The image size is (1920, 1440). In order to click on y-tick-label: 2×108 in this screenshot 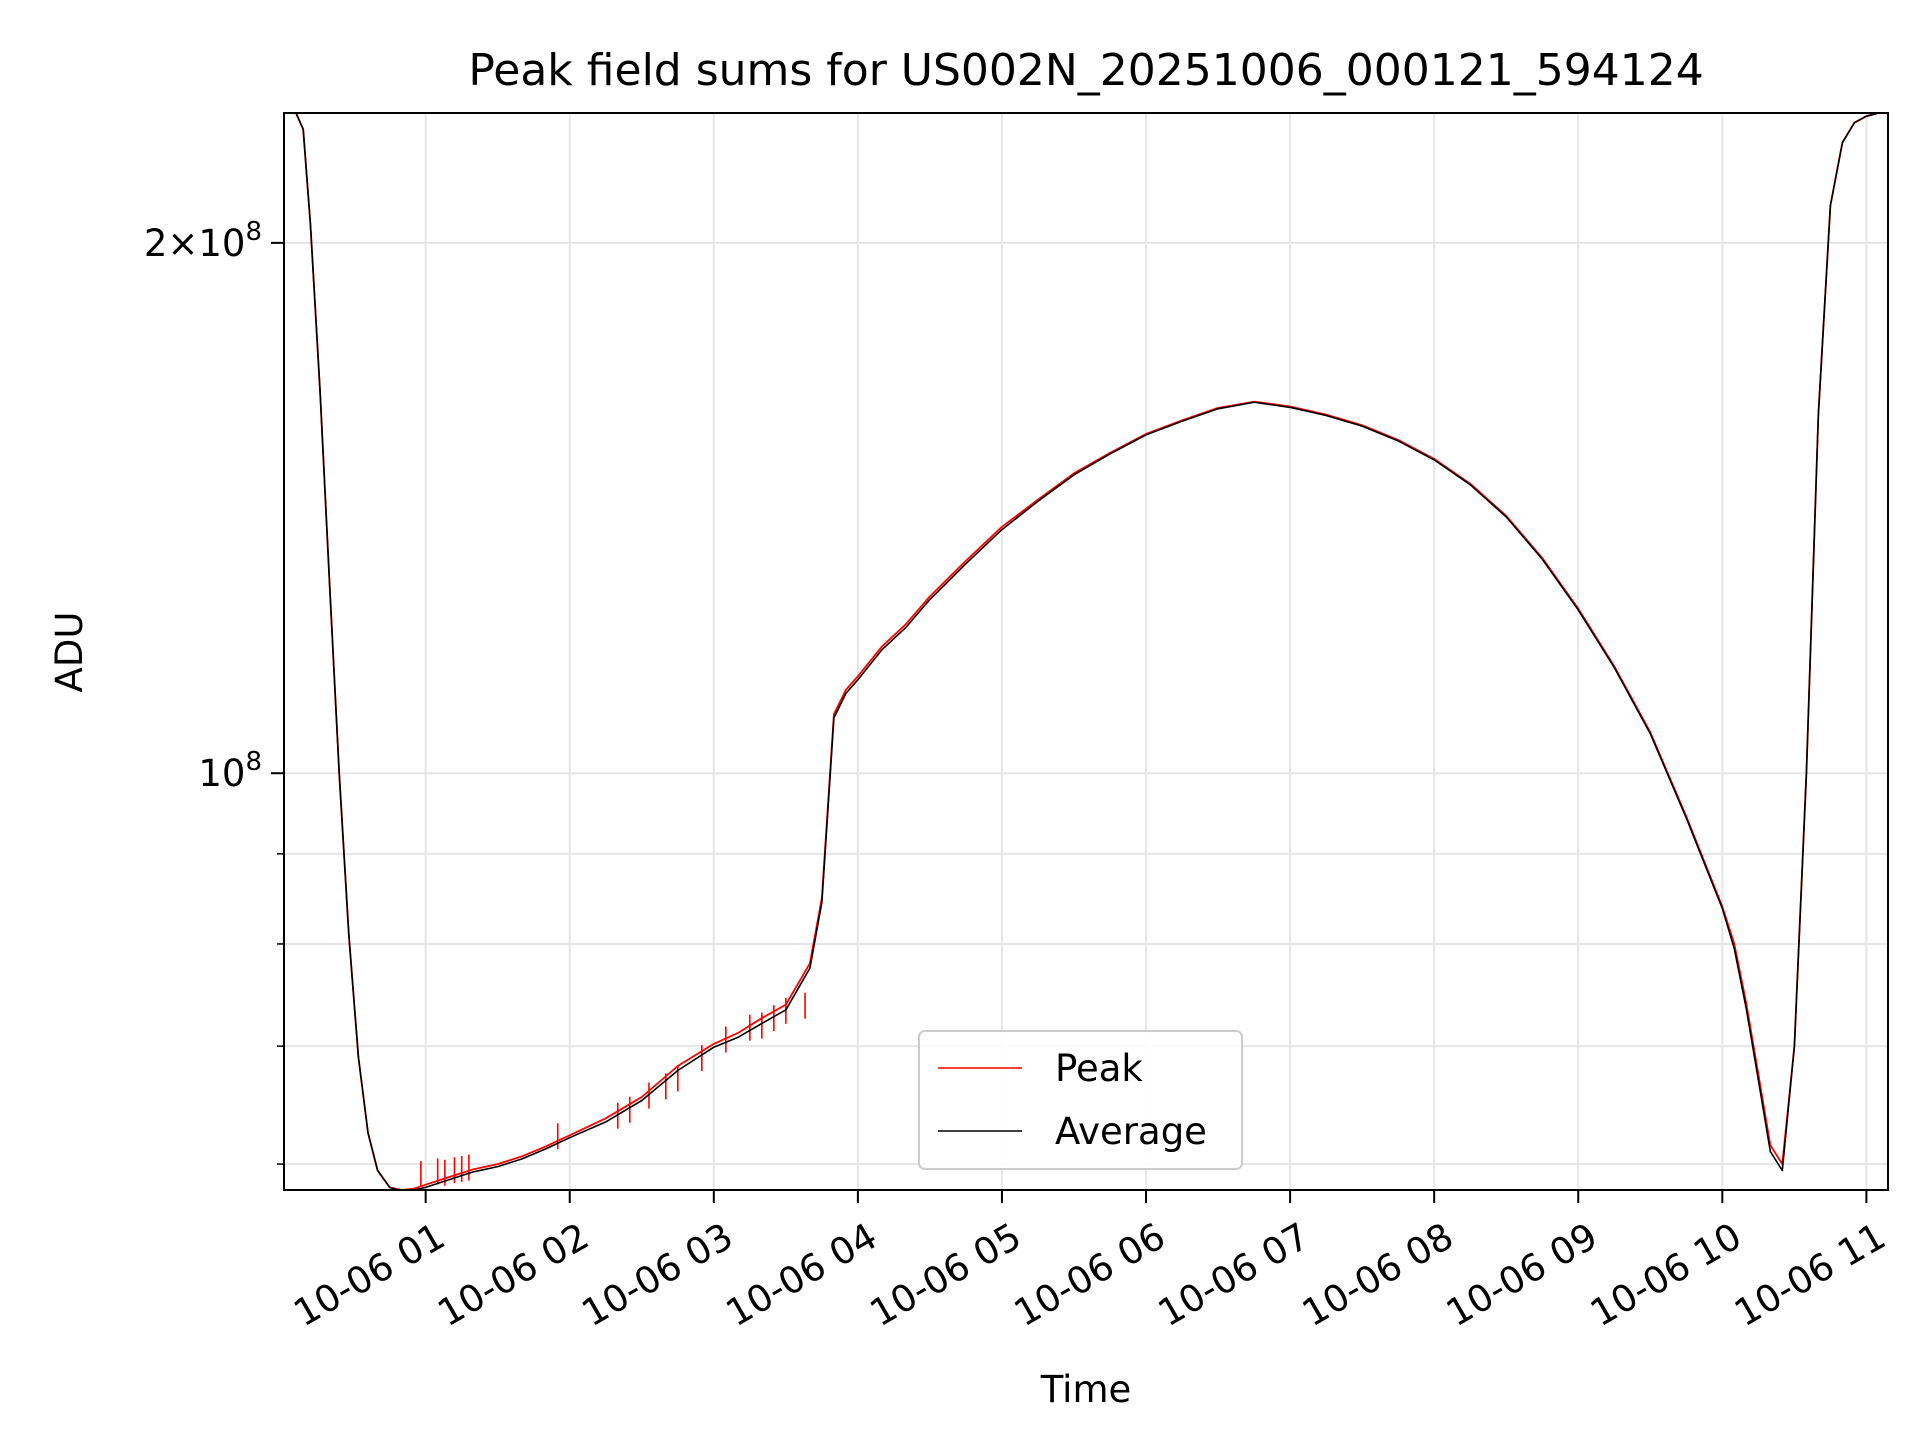, I will do `click(203, 241)`.